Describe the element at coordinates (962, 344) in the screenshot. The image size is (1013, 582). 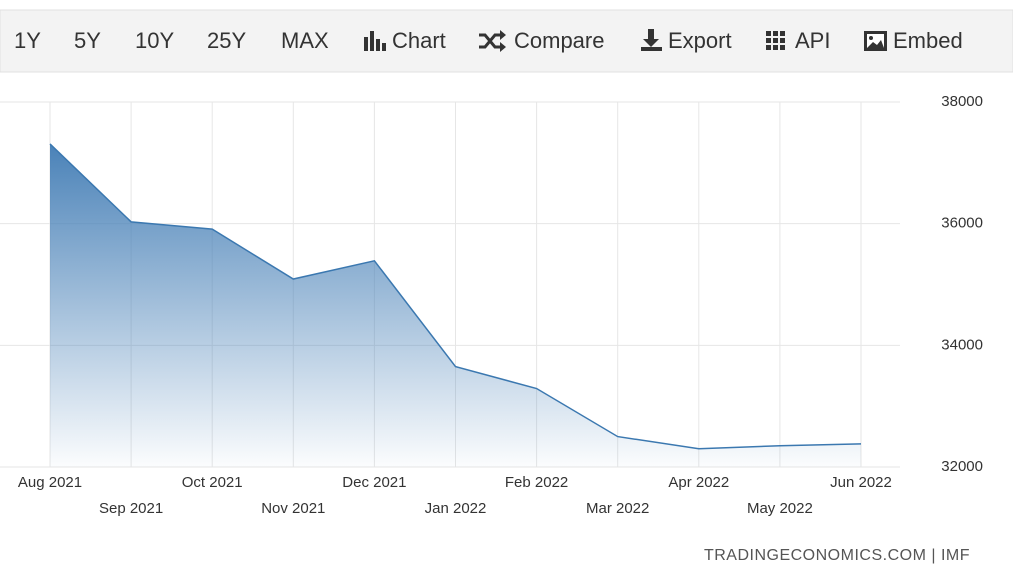
I see `y-tick-label: 34000` at that location.